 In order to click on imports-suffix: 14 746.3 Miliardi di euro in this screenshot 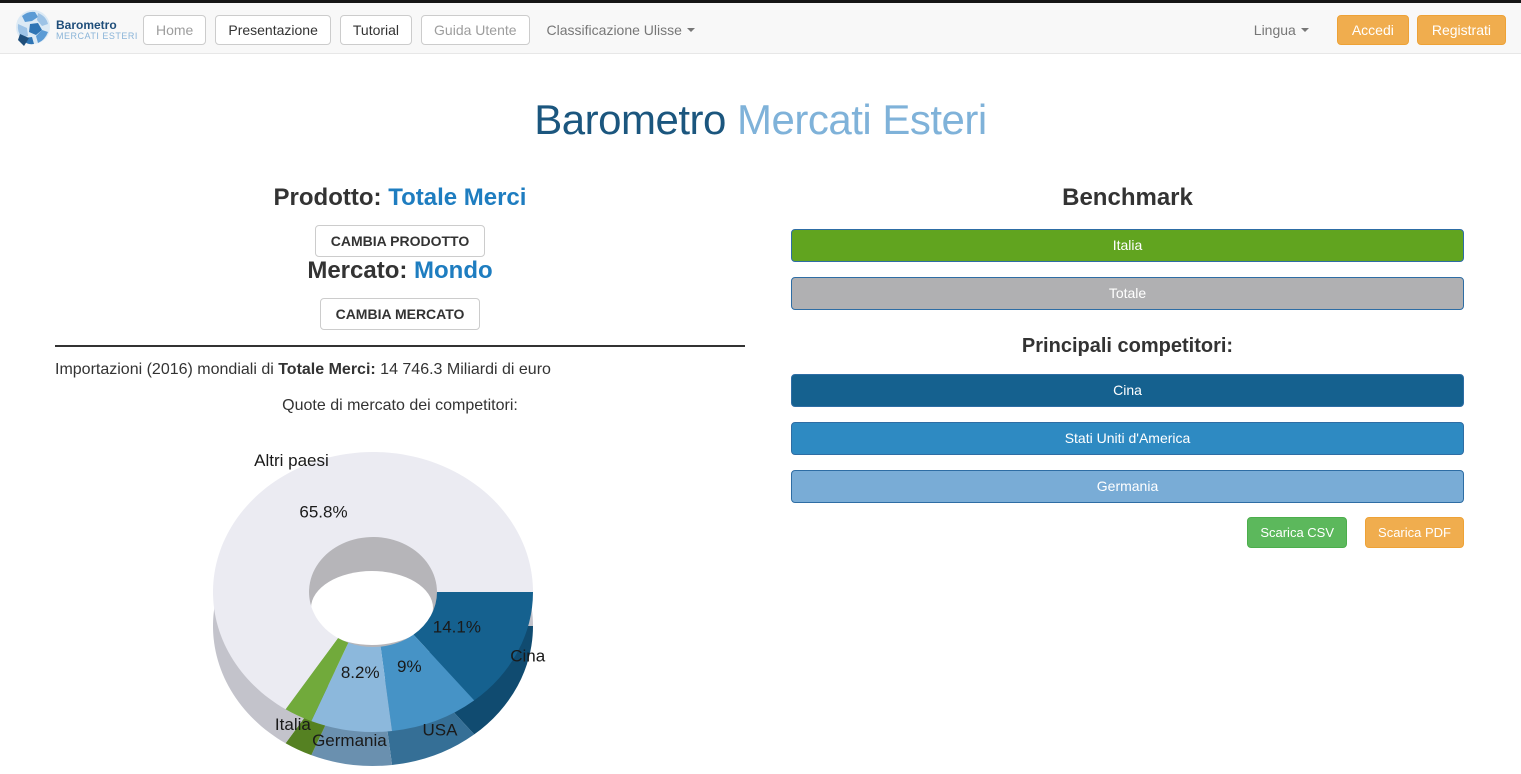, I will do `click(463, 369)`.